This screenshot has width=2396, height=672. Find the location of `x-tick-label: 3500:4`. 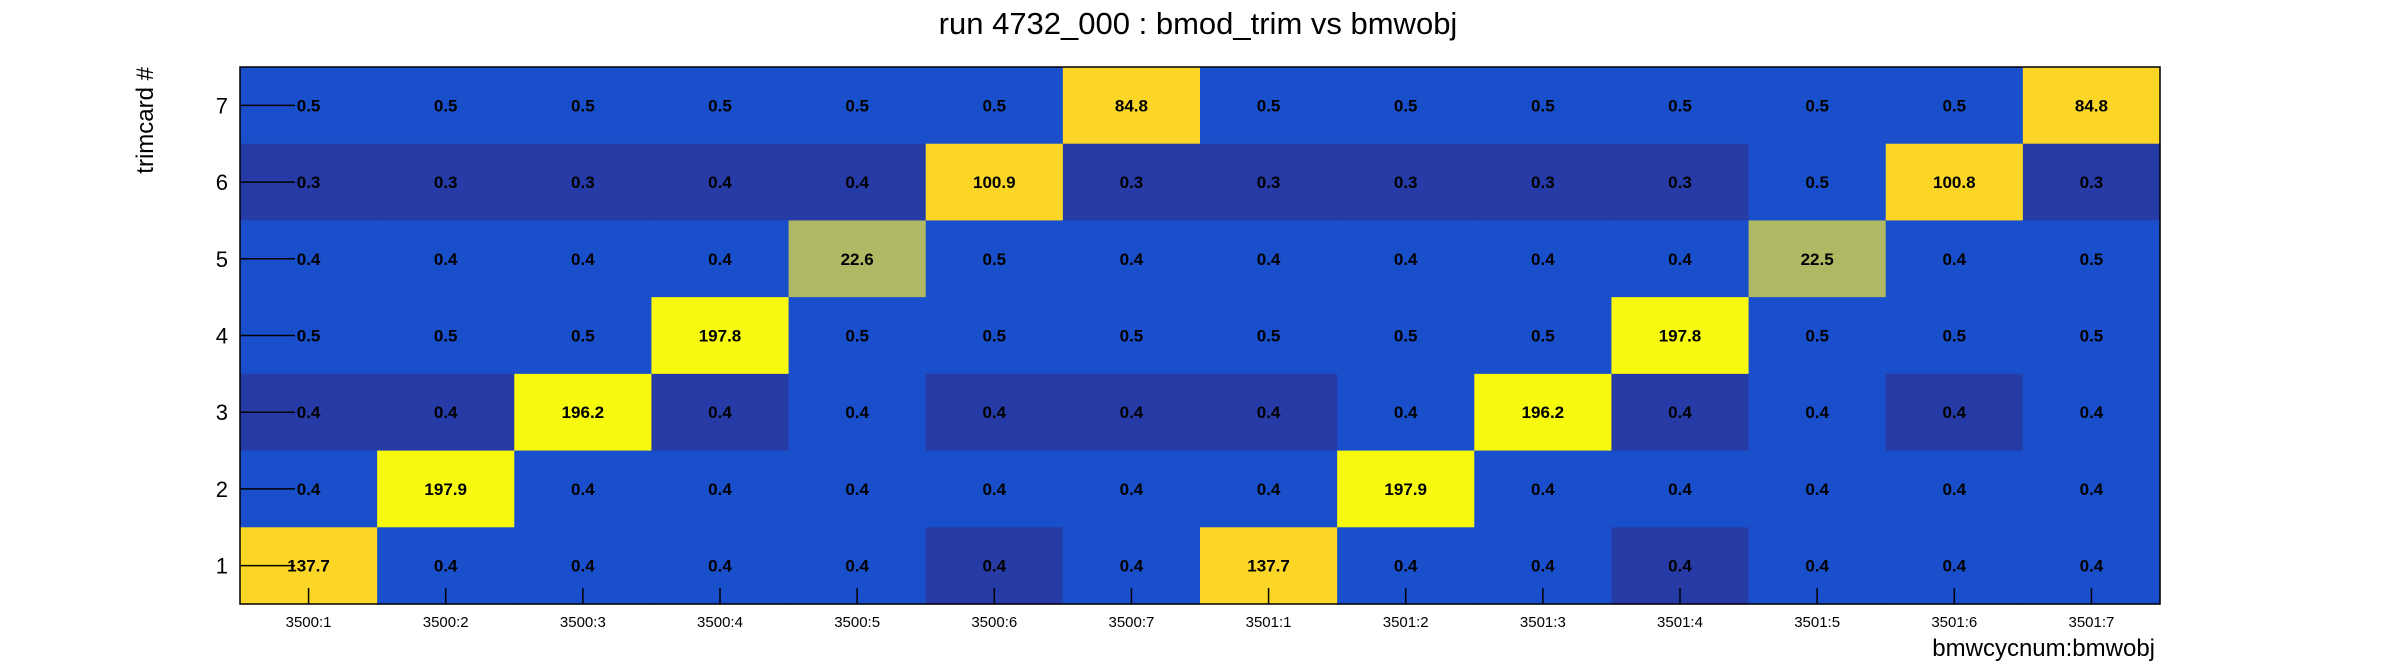

x-tick-label: 3500:4 is located at coordinates (720, 622).